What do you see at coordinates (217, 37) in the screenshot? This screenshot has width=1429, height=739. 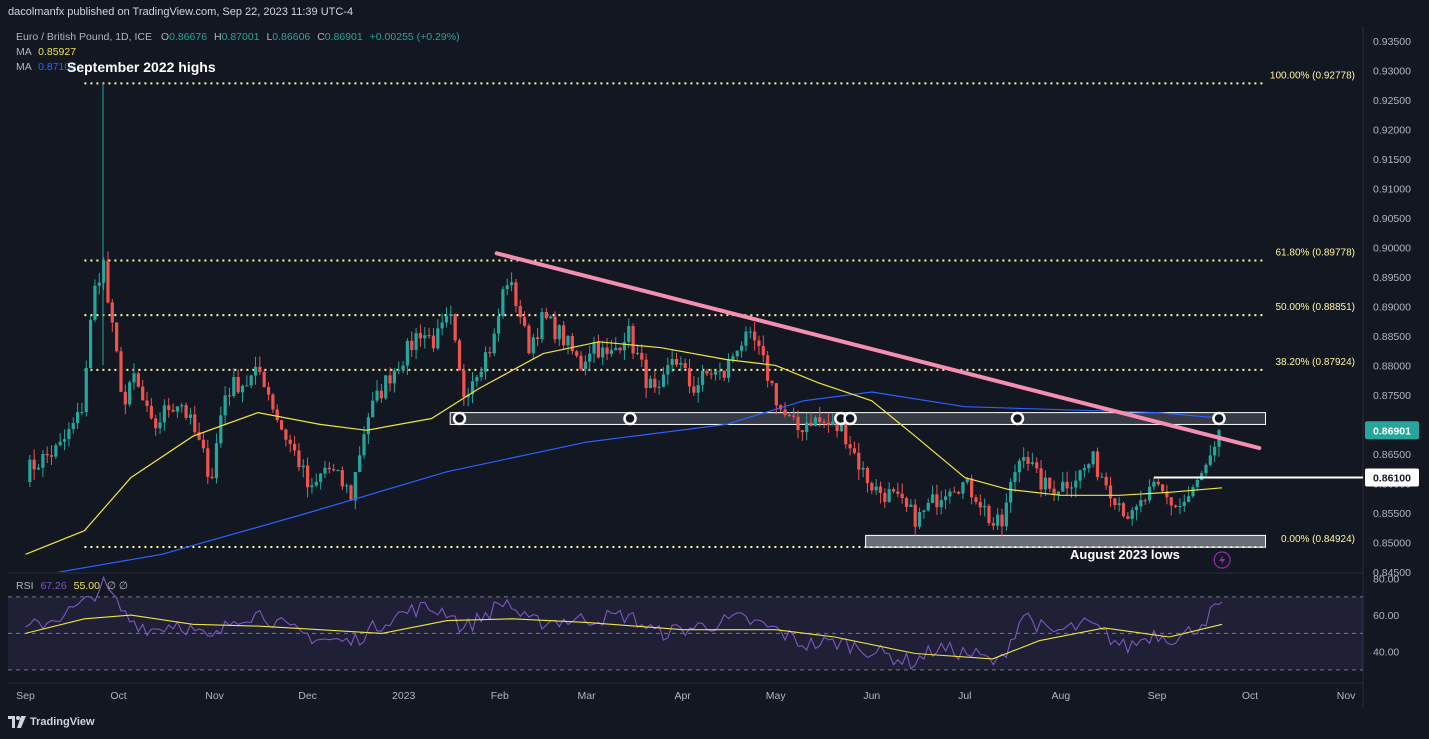 I see `high-label: H` at bounding box center [217, 37].